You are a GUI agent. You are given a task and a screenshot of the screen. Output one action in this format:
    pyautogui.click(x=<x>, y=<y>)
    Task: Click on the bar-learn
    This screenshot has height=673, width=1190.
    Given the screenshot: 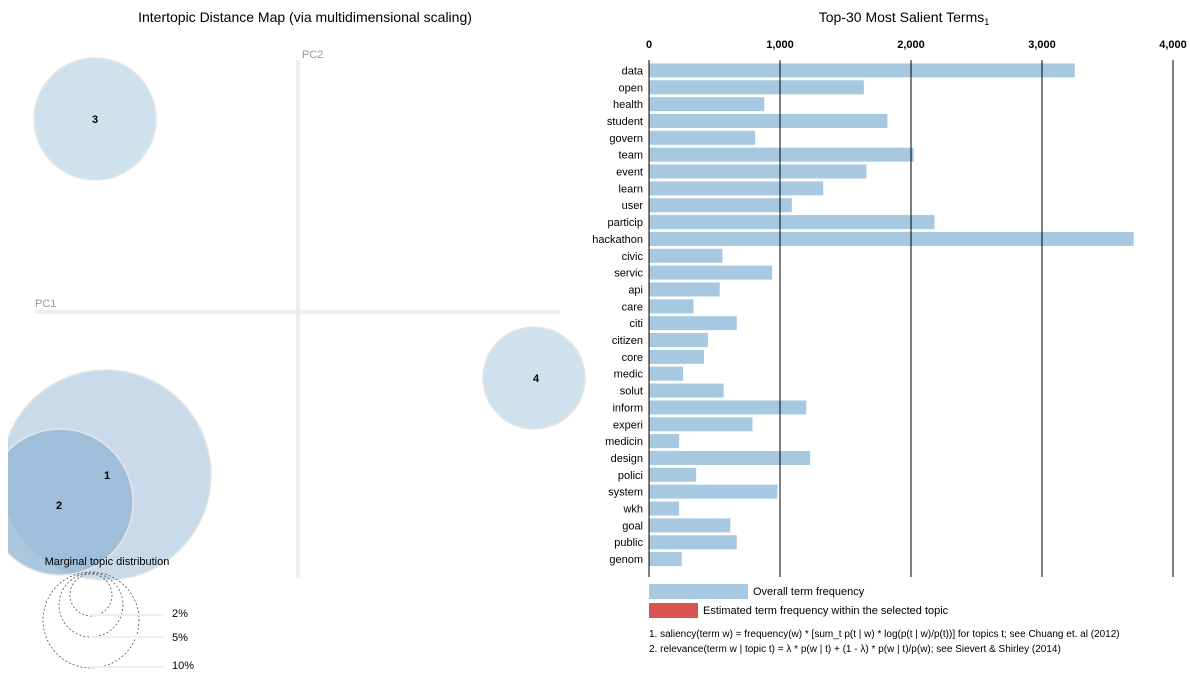 What is the action you would take?
    pyautogui.click(x=736, y=188)
    